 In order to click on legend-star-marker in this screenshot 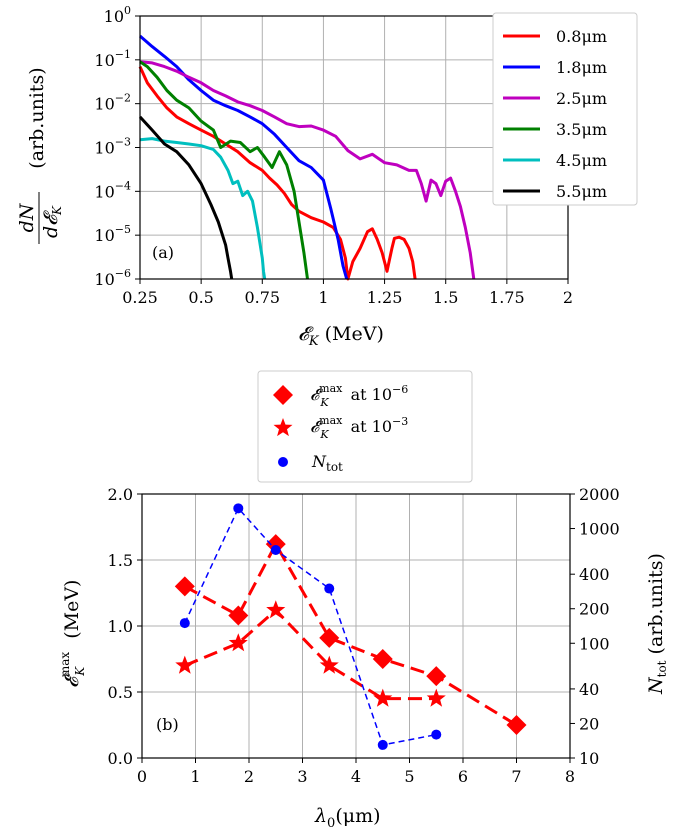, I will do `click(283, 427)`.